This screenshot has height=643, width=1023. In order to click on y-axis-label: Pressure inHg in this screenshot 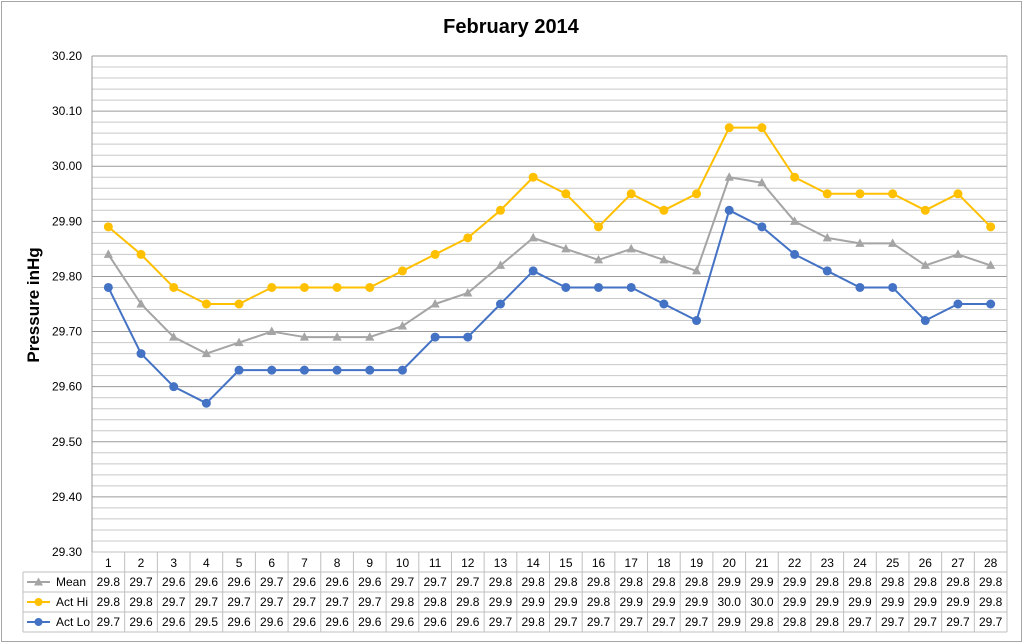, I will do `click(33, 304)`.